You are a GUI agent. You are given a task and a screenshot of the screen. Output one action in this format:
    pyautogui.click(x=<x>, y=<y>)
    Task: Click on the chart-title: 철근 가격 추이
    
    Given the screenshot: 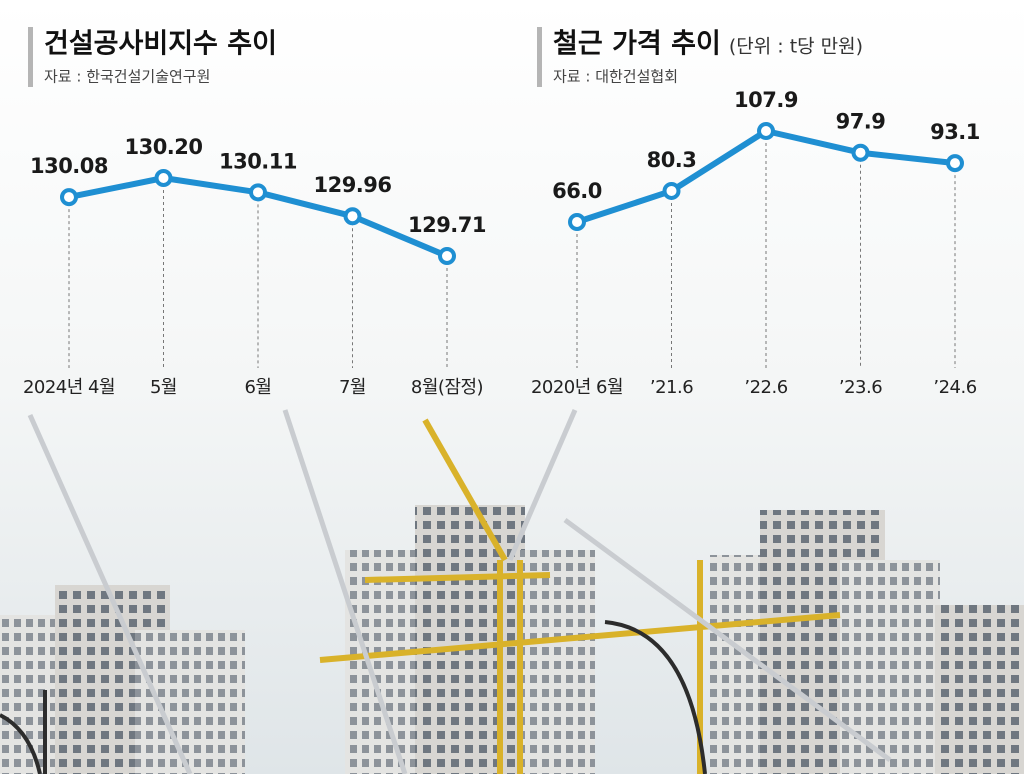 What is the action you would take?
    pyautogui.click(x=637, y=44)
    